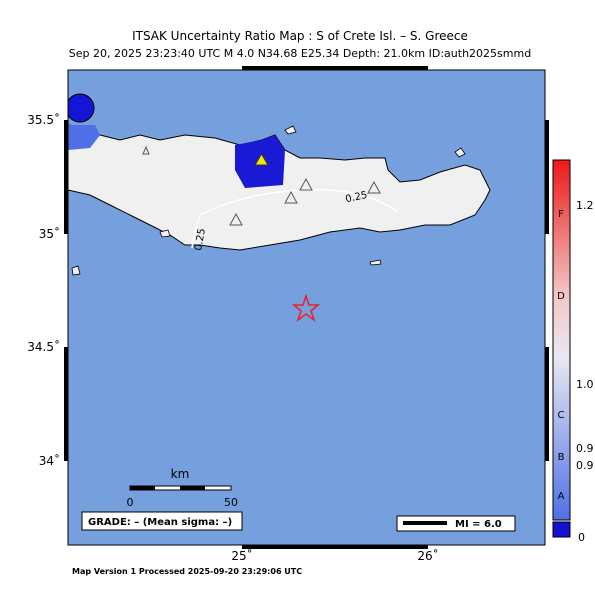 This screenshot has height=610, width=595. I want to click on crete, so click(279, 187).